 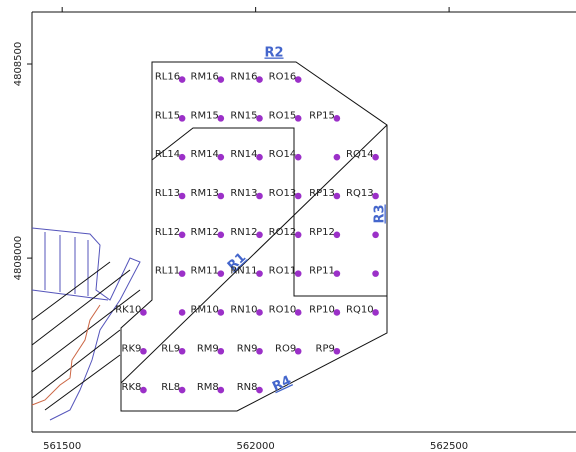 What do you see at coordinates (170, 348) in the screenshot?
I see `point-label: RL9` at bounding box center [170, 348].